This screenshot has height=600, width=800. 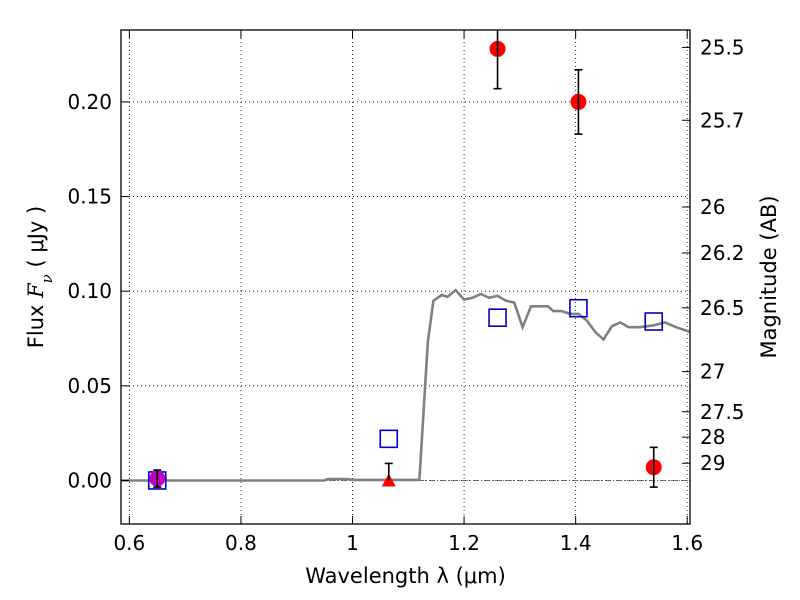 I want to click on y-axis-label-subscript: ν, so click(x=47, y=278).